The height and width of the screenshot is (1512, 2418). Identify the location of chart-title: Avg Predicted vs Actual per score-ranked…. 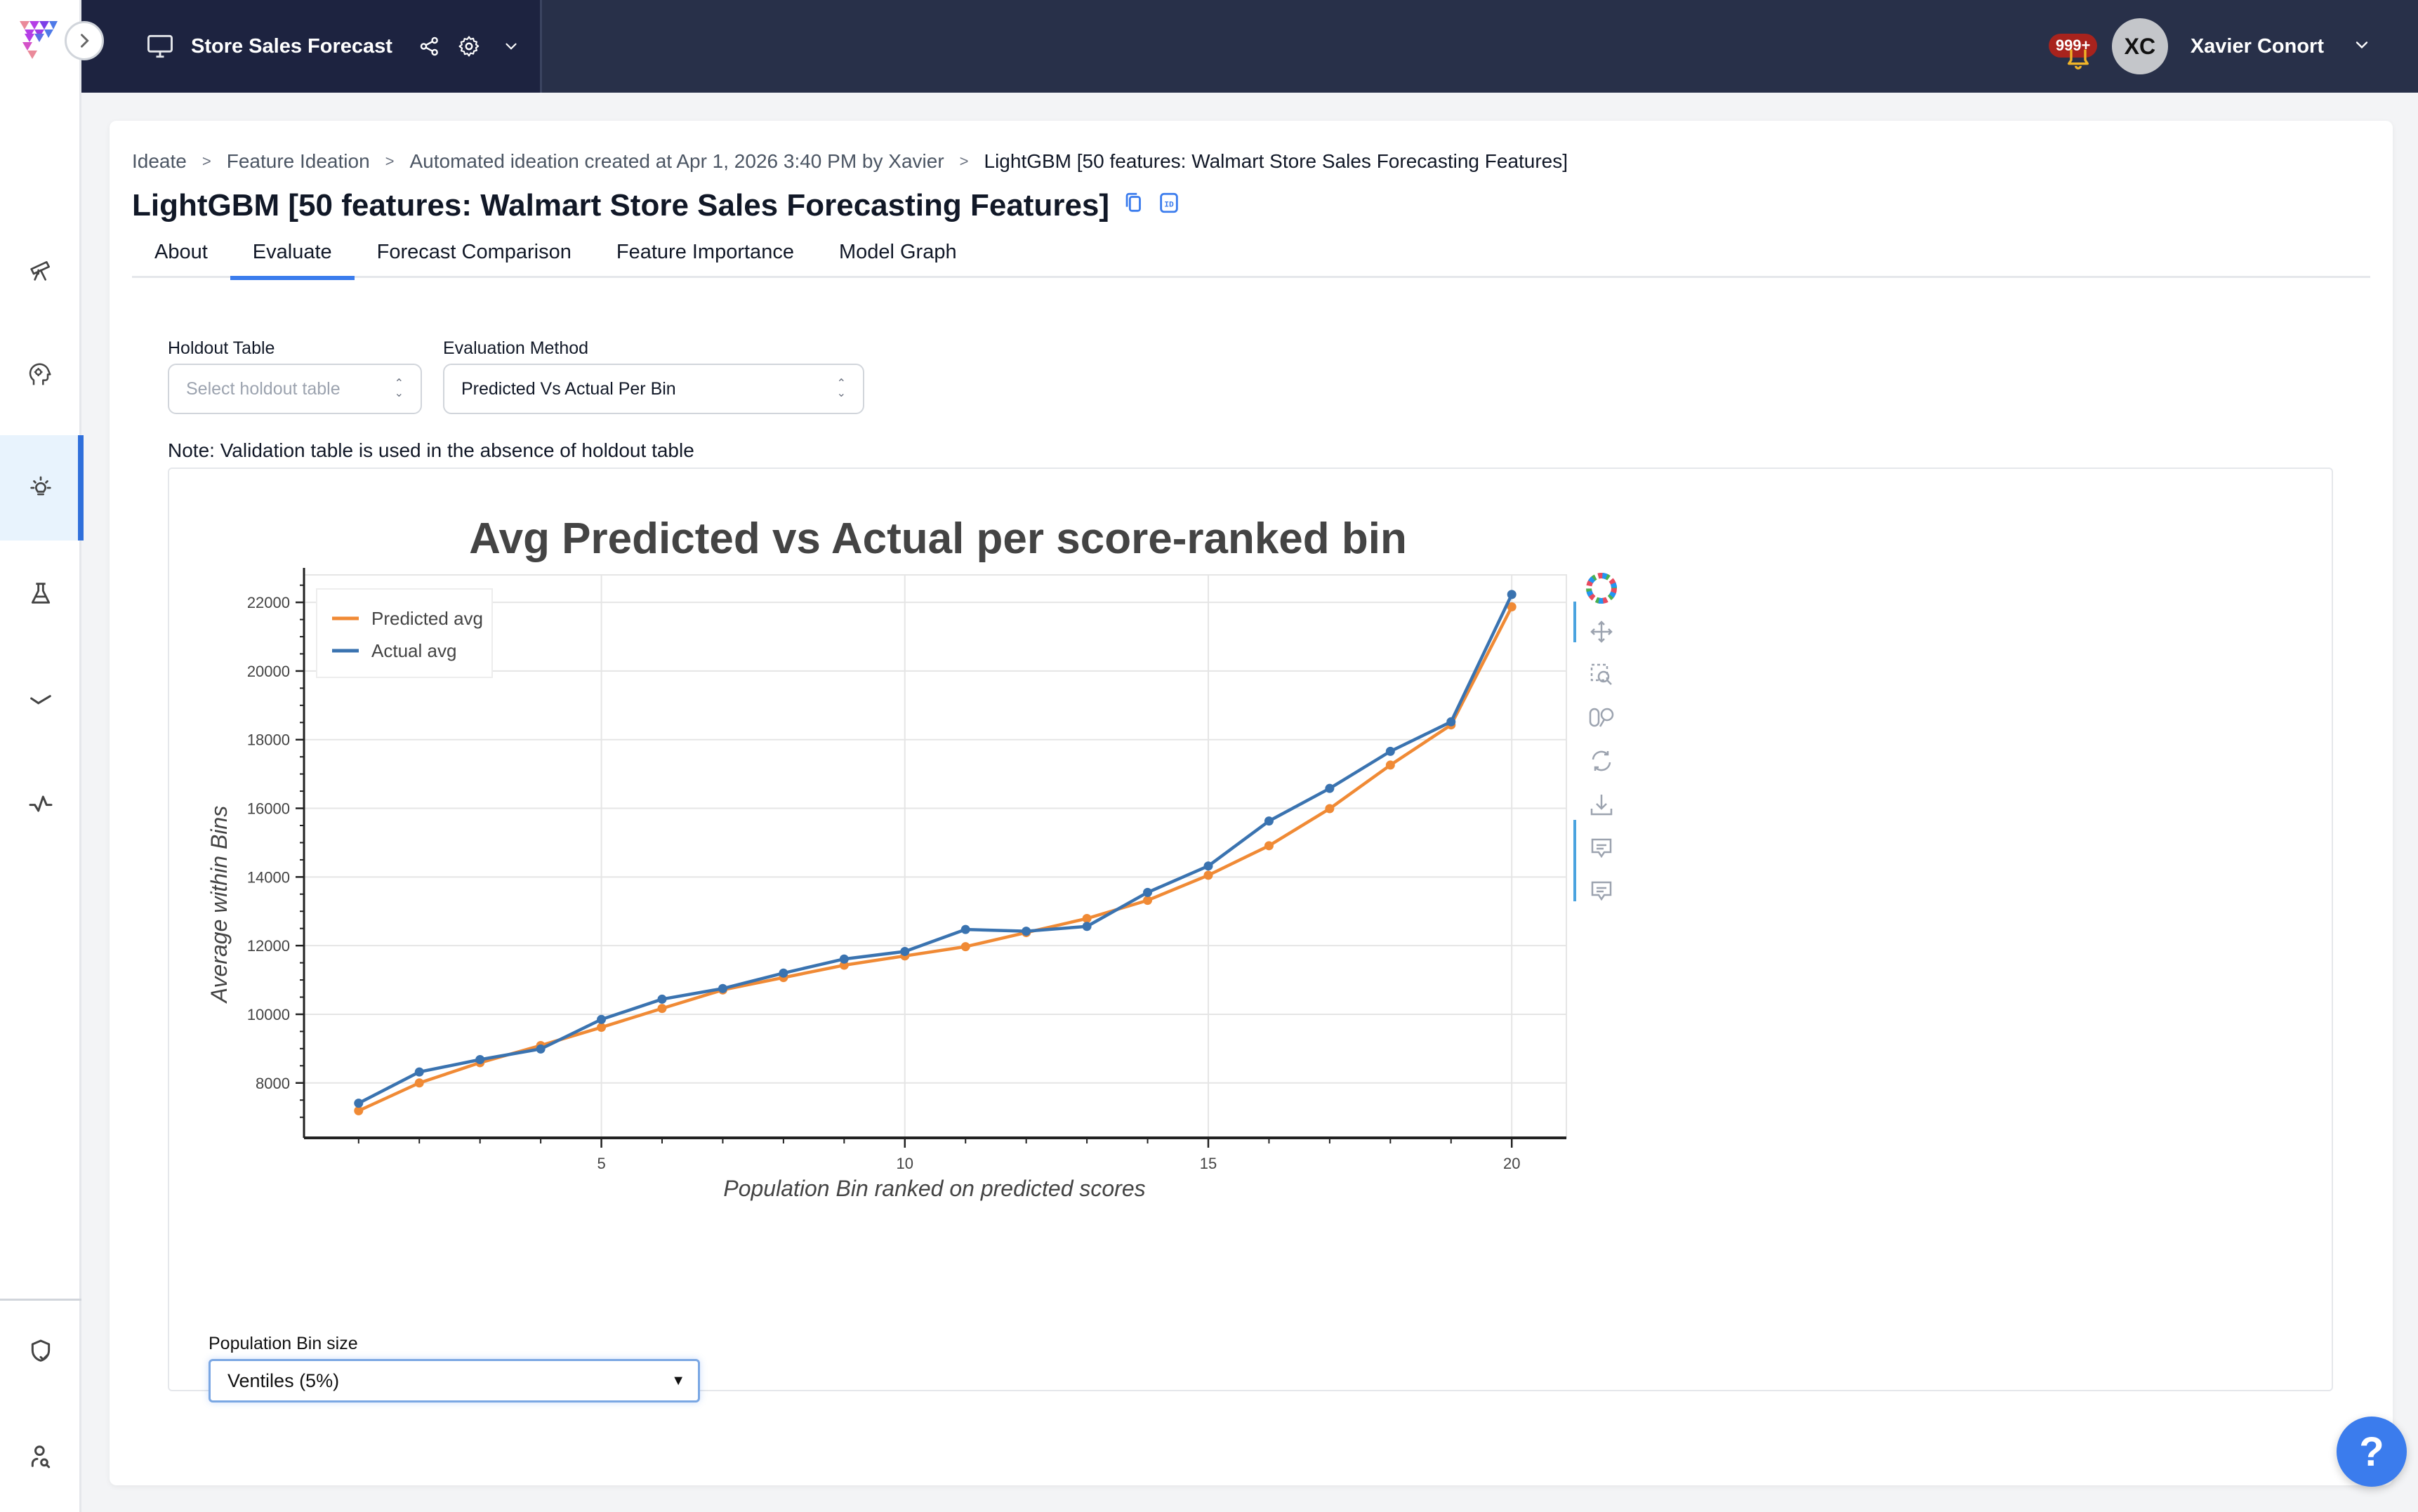
(938, 539).